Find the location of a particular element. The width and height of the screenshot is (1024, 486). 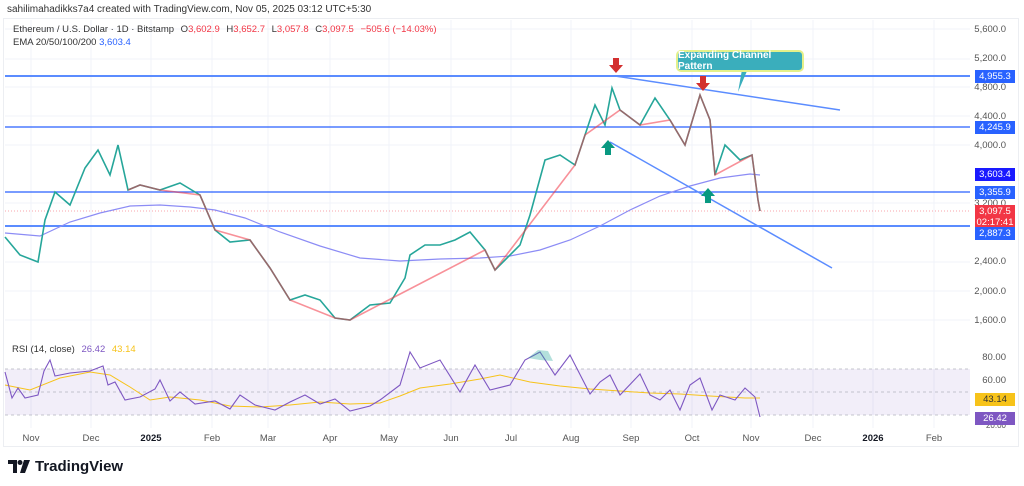

ema-badge: 3,603.4 is located at coordinates (995, 174).